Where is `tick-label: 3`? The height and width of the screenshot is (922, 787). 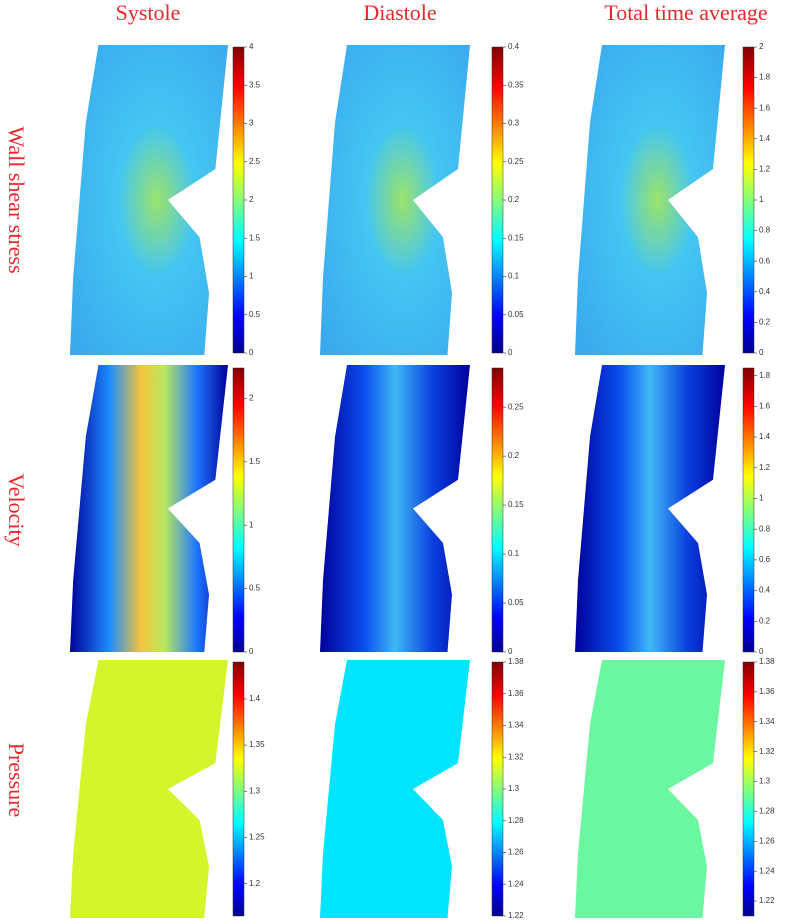
tick-label: 3 is located at coordinates (251, 123).